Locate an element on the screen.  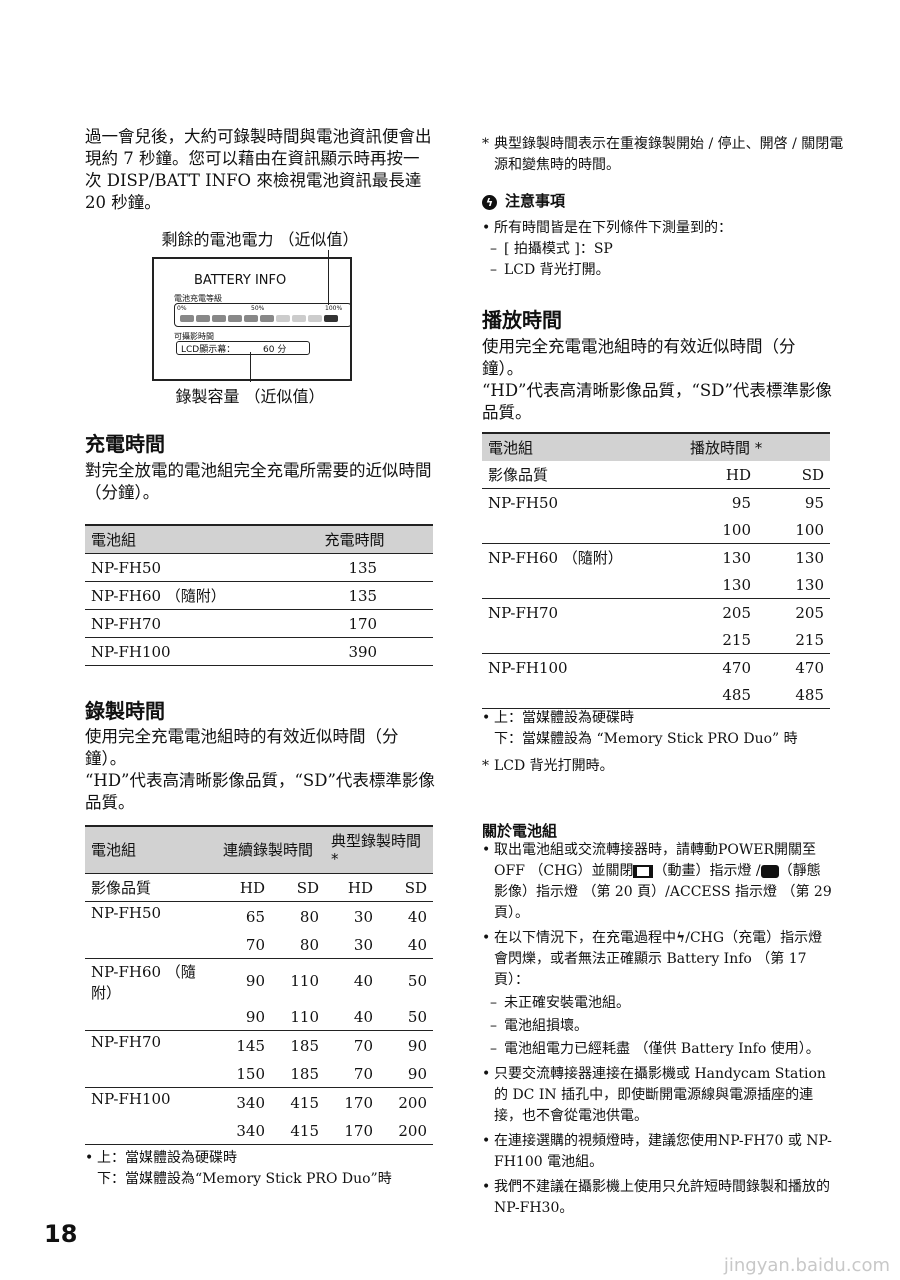
sub-item: 電池組損壞。 is located at coordinates (657, 1026).